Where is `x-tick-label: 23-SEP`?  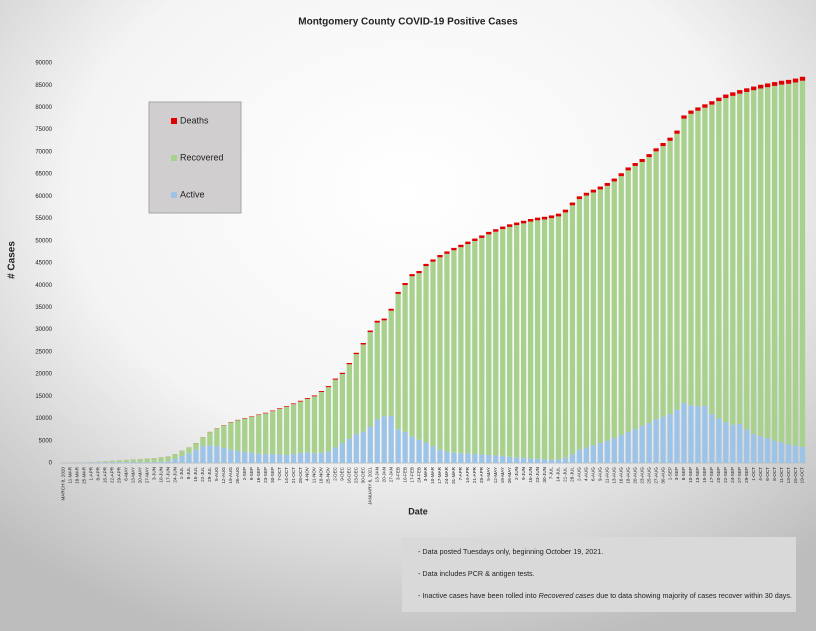
x-tick-label: 23-SEP is located at coordinates (265, 475).